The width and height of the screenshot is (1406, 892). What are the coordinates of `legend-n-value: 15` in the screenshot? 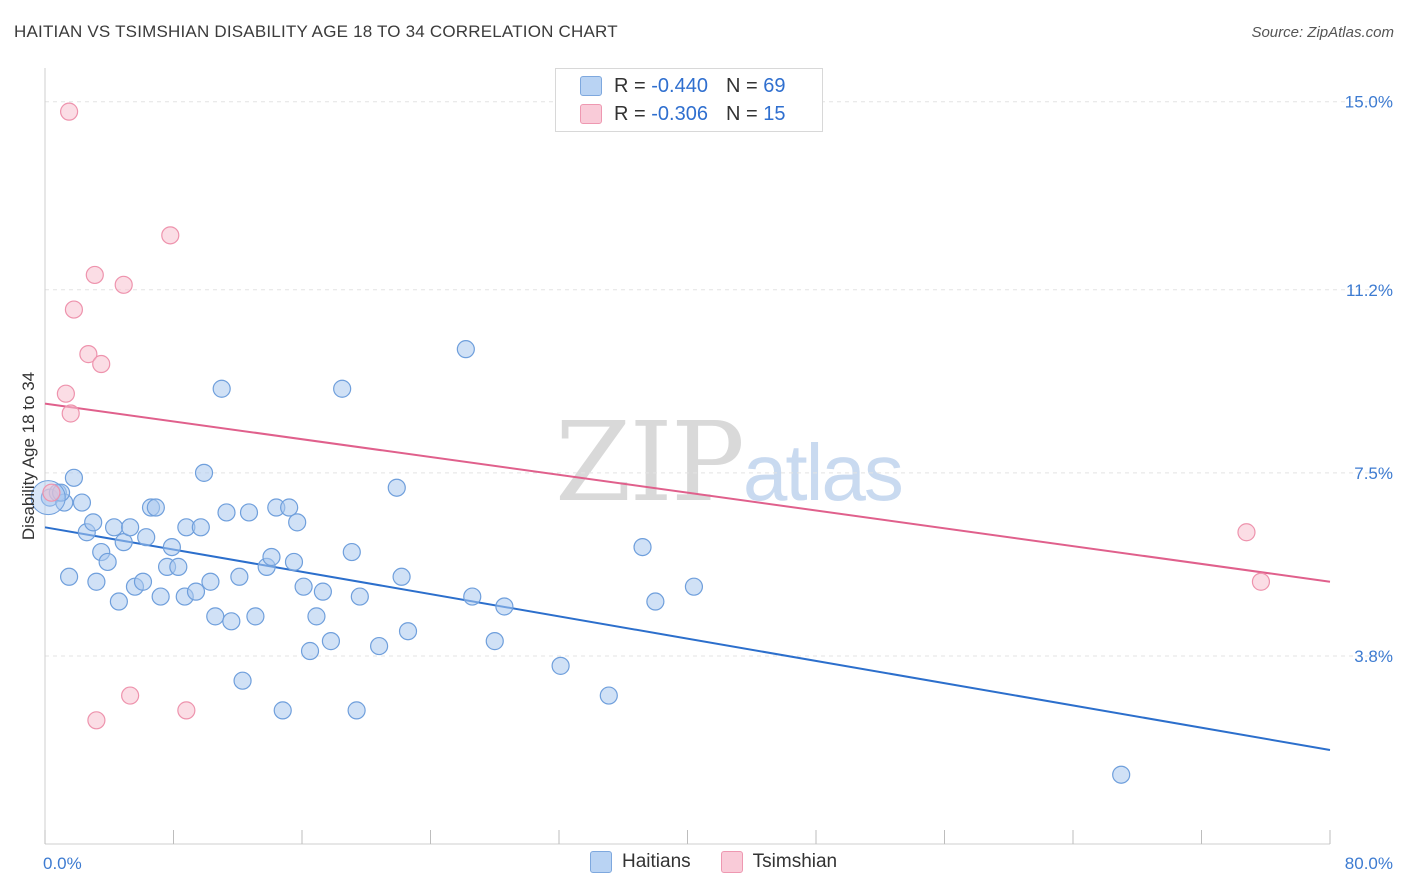 It's located at (774, 113).